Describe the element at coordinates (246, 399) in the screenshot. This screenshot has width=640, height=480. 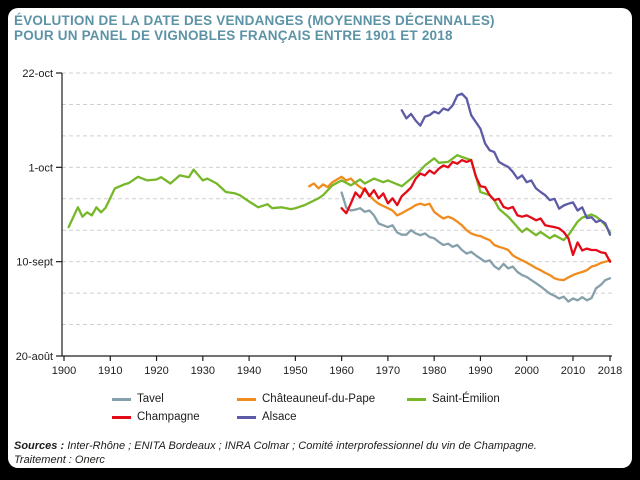
I see `chateauneuf-line-swatch` at that location.